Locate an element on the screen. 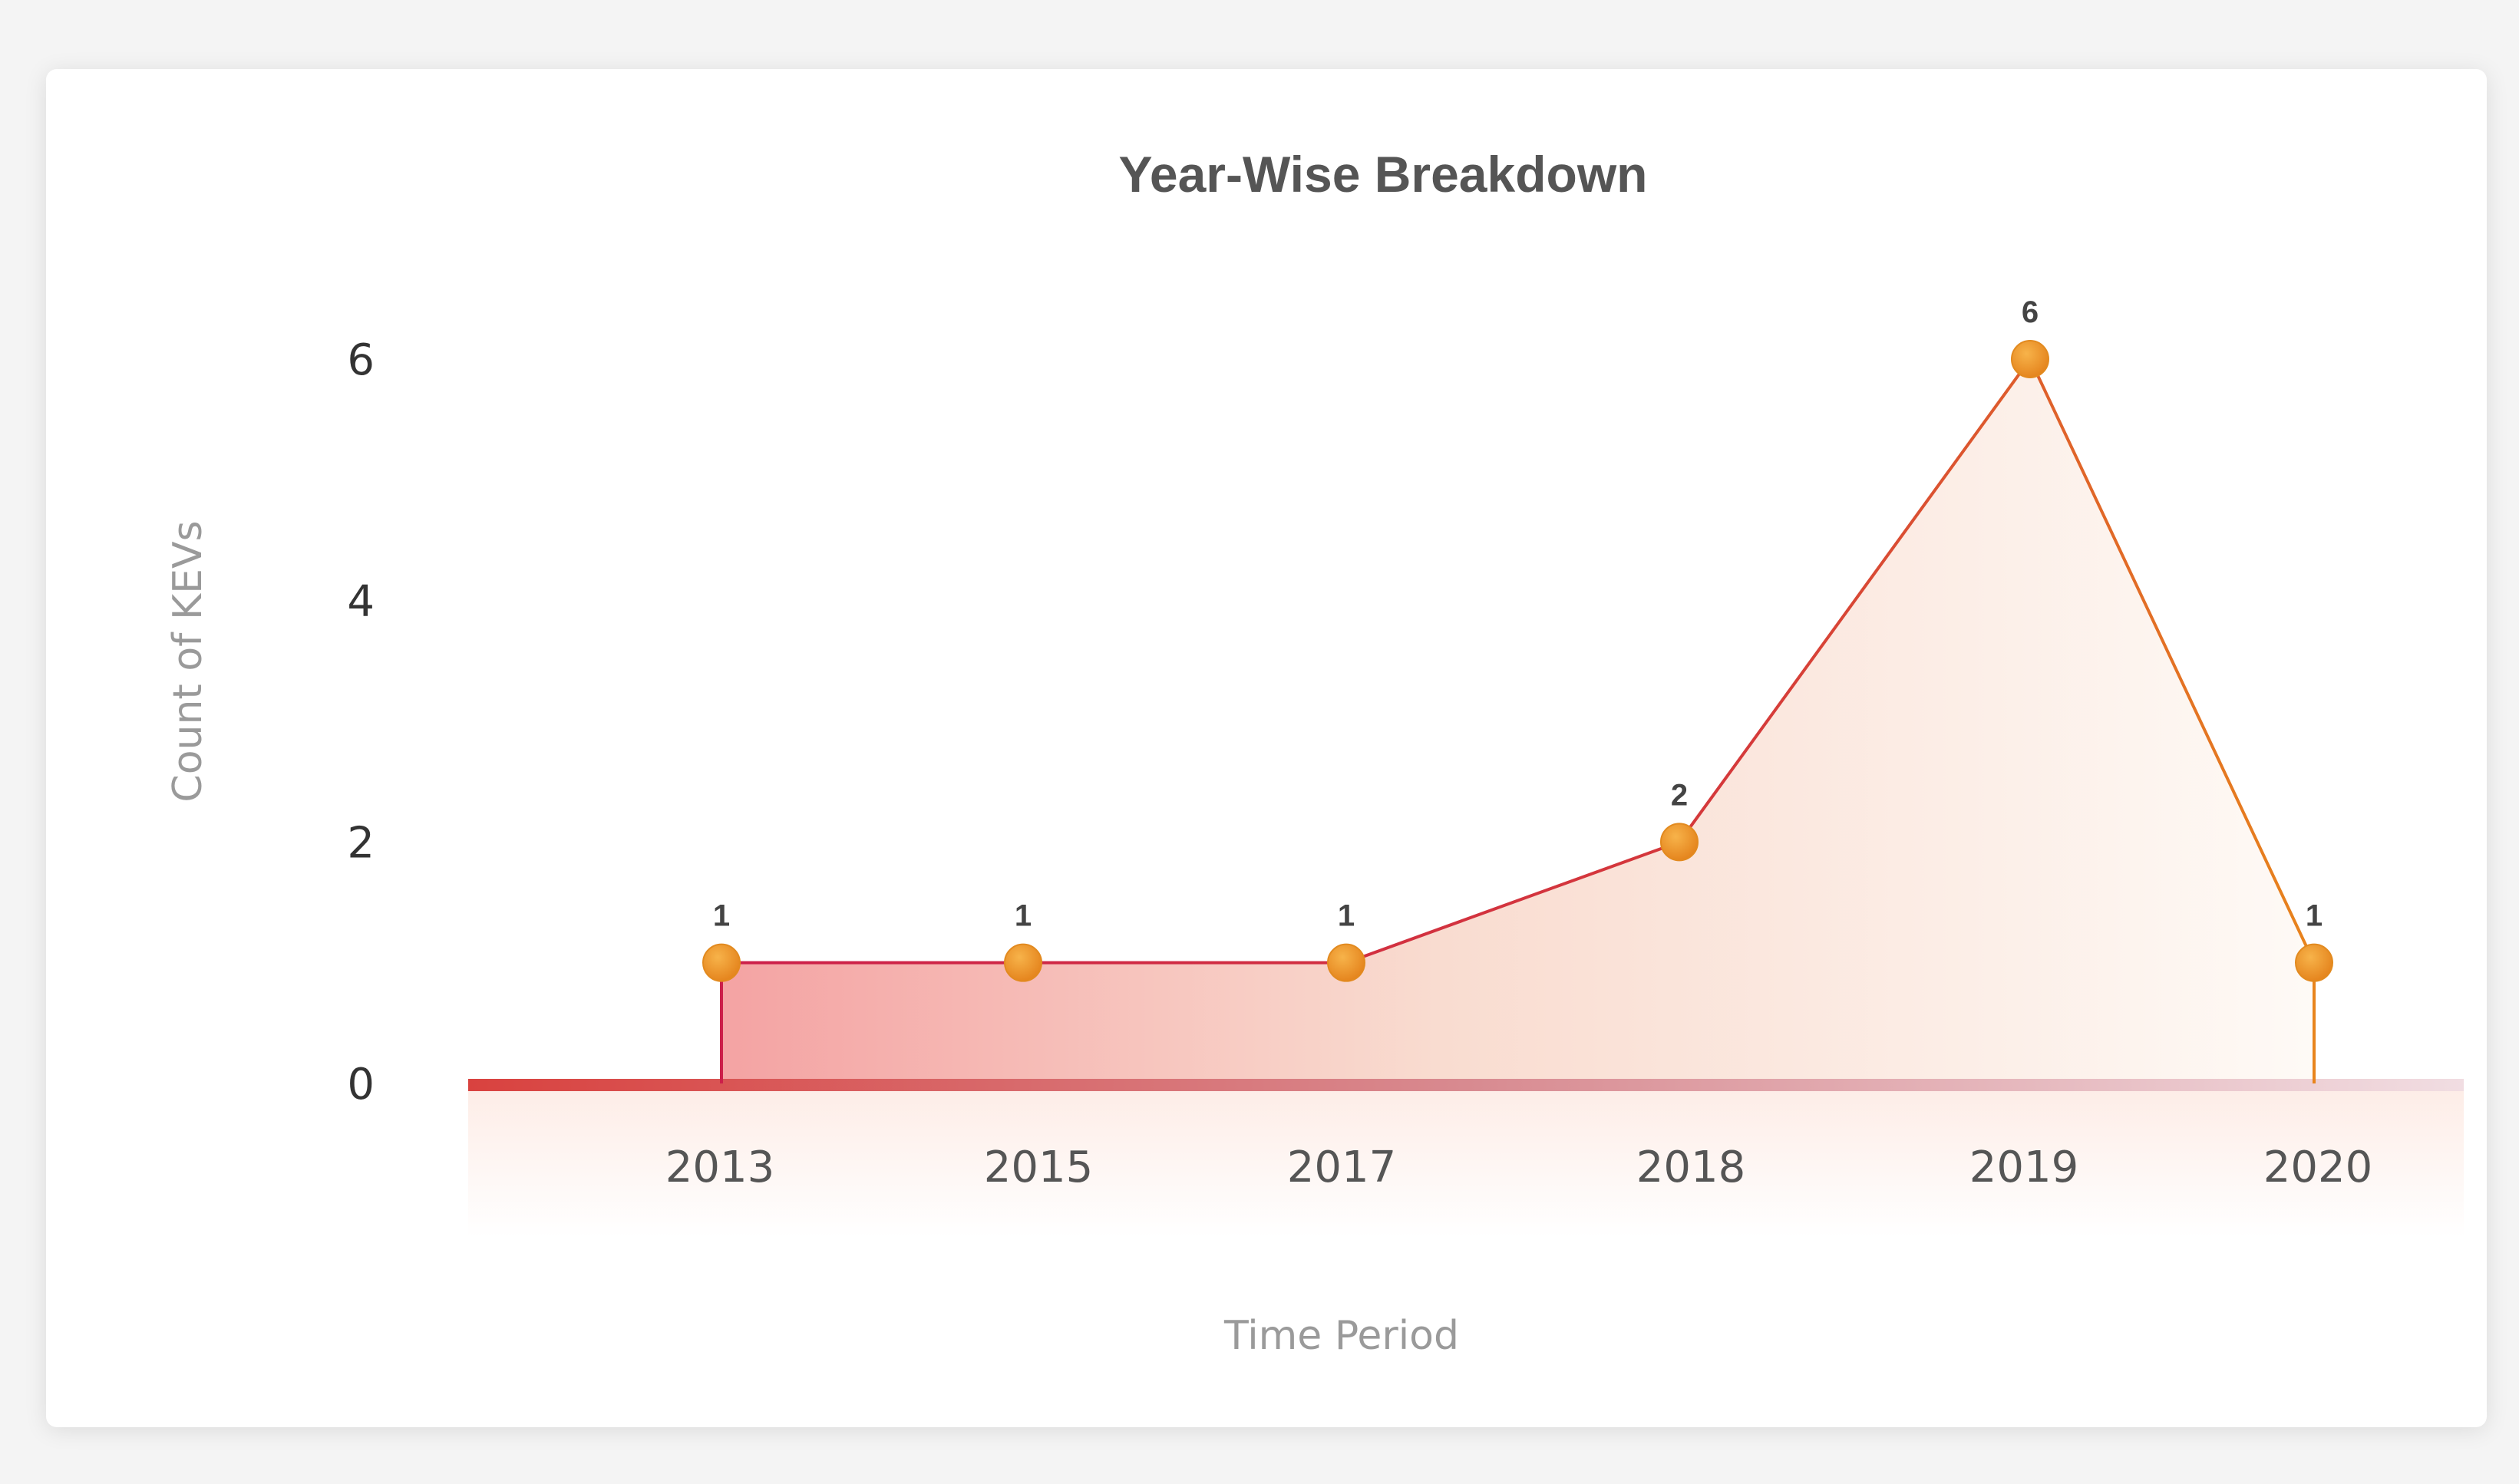 The height and width of the screenshot is (1484, 2519). y-axis-title: Count of KEVs is located at coordinates (188, 661).